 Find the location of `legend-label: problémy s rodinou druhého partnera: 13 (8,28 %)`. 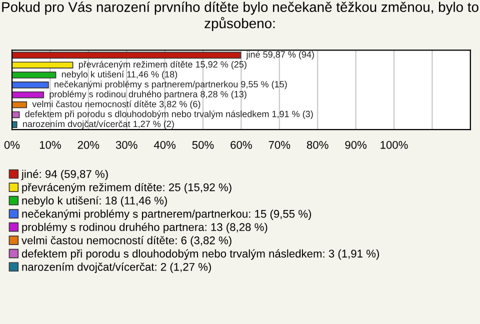

legend-label: problémy s rodinou druhého partnera: 13 (8,28 %) is located at coordinates (145, 228).